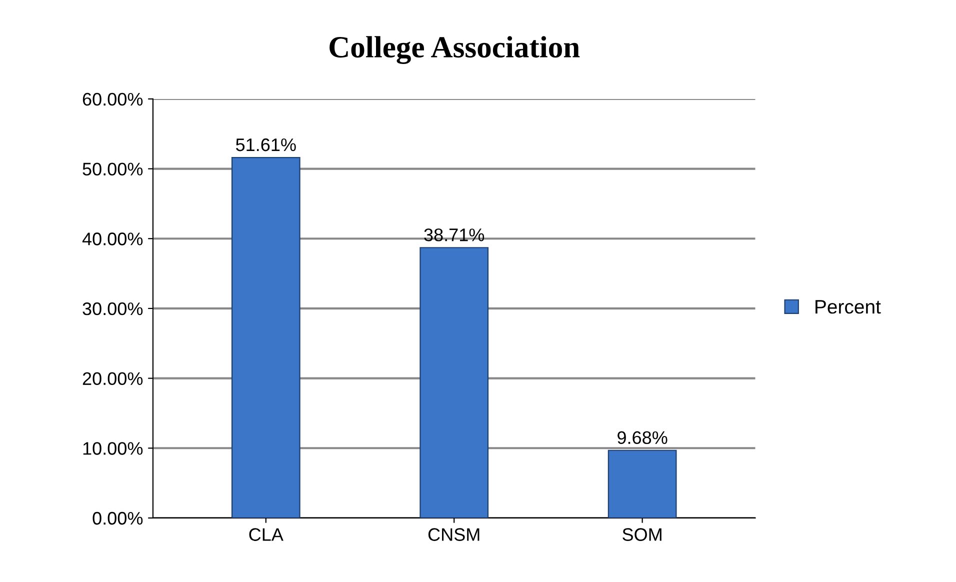  Describe the element at coordinates (455, 50) in the screenshot. I see `chart-title: College Association` at that location.